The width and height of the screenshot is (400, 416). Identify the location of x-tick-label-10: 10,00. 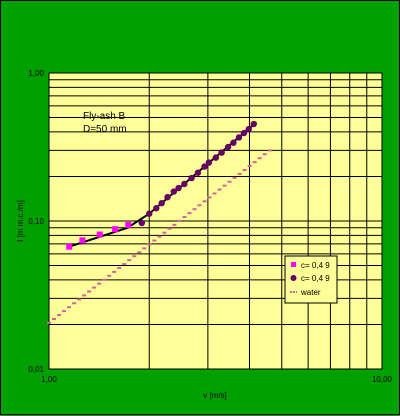
(382, 379).